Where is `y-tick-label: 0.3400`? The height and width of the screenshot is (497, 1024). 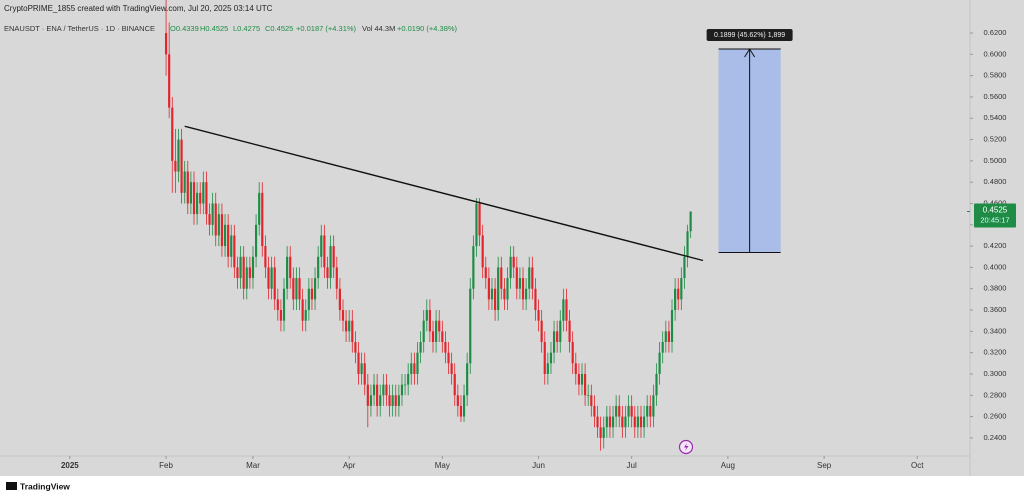 y-tick-label: 0.3400 is located at coordinates (995, 330).